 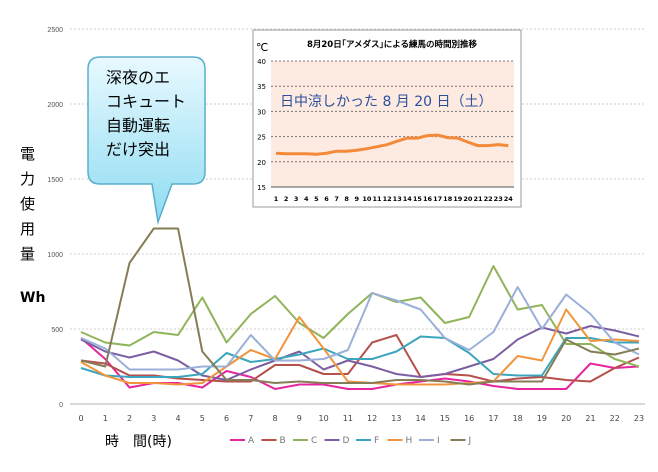 I want to click on x-tick-label: 9, so click(x=299, y=418).